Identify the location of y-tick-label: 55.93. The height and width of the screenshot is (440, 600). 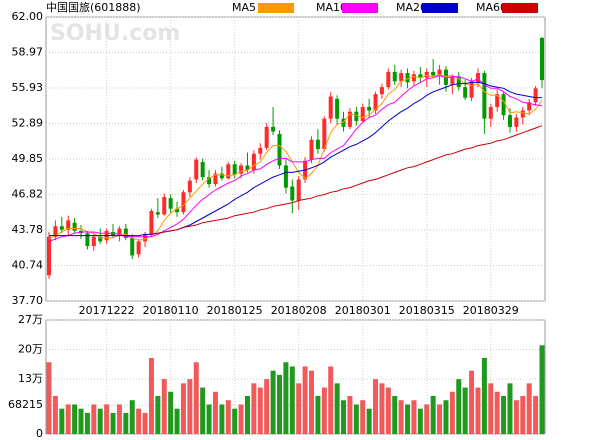
(28, 87).